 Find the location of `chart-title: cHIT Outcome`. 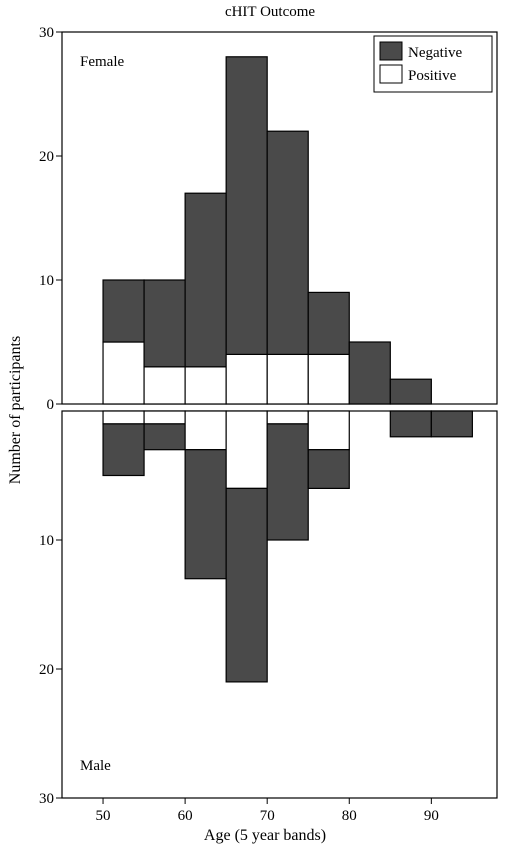

chart-title: cHIT Outcome is located at coordinates (270, 12).